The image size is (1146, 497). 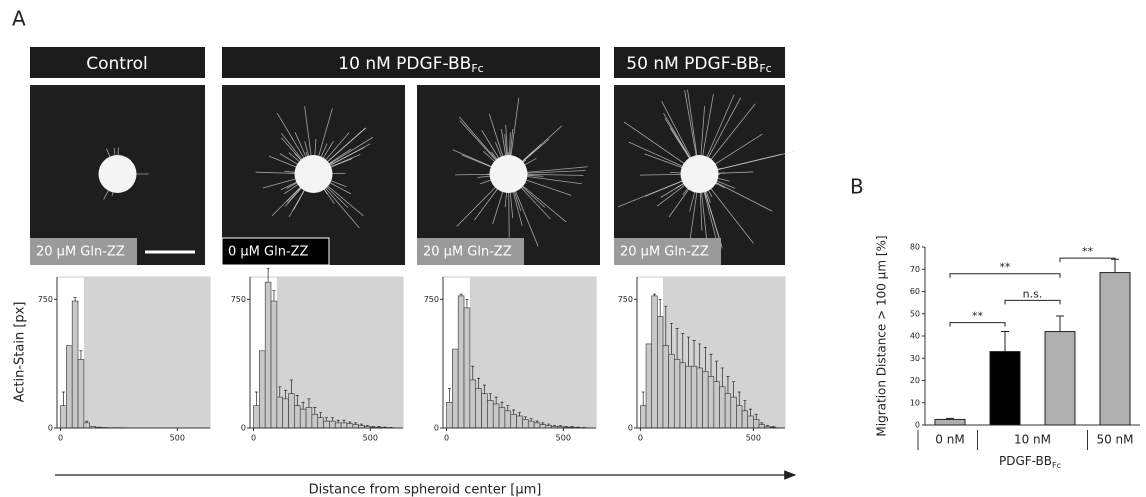 What do you see at coordinates (20, 352) in the screenshot?
I see `y-axis-label: Actin-Stain [px]` at bounding box center [20, 352].